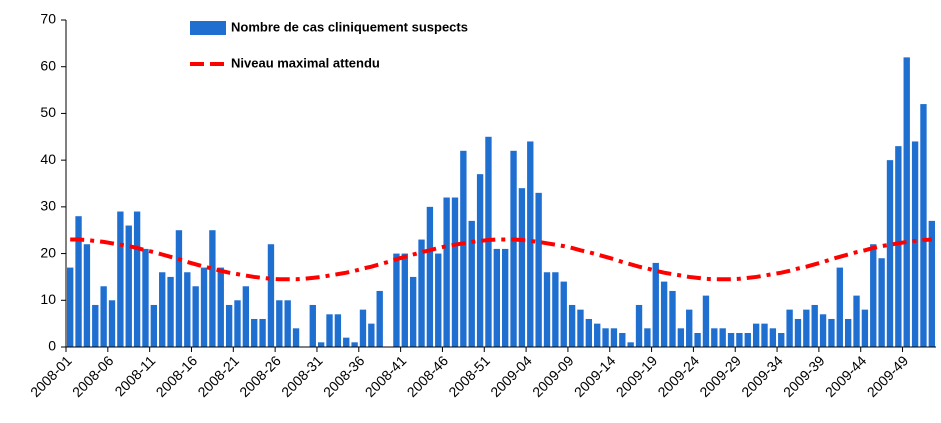 The height and width of the screenshot is (423, 941). I want to click on y-tick-label: 10, so click(48, 299).